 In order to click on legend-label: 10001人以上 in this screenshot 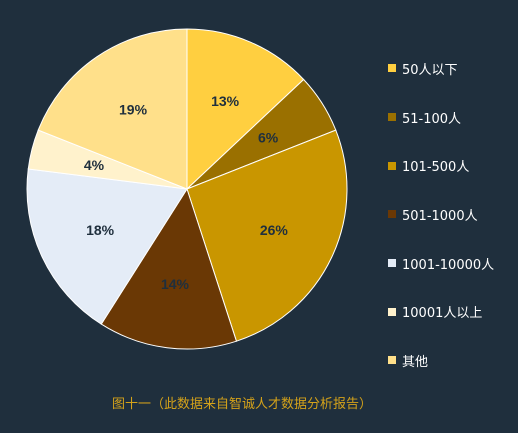, I will do `click(442, 314)`.